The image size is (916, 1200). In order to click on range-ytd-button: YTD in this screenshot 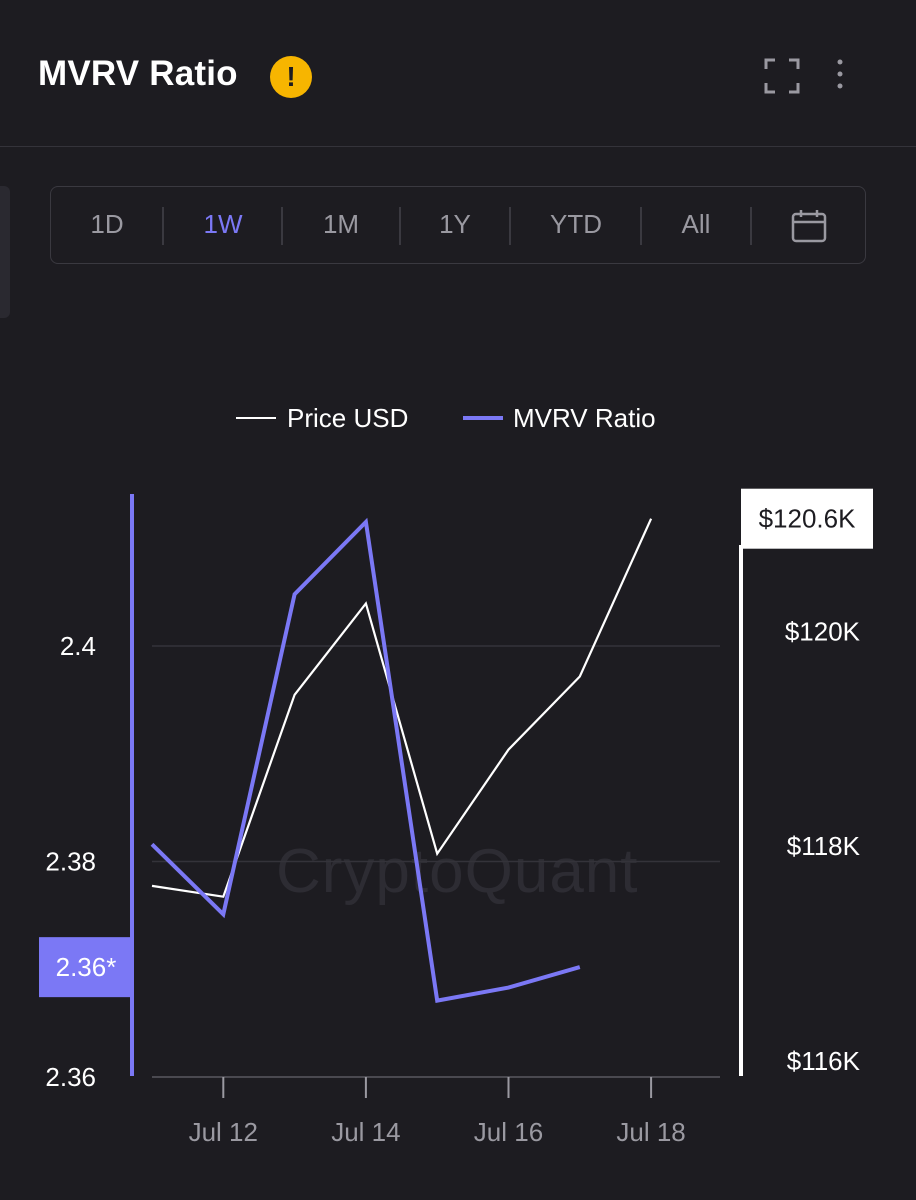, I will do `click(576, 224)`.